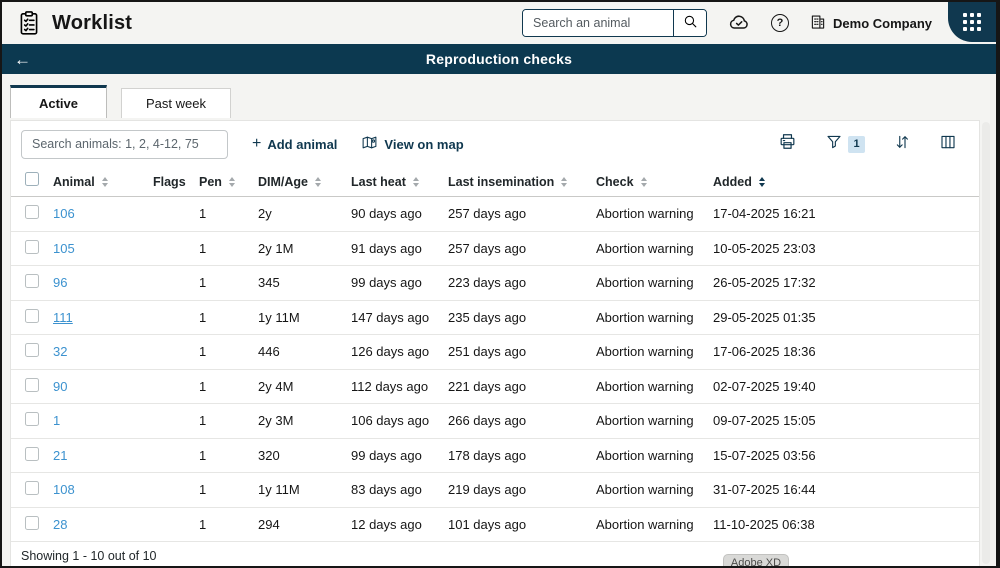  What do you see at coordinates (386, 214) in the screenshot?
I see `last-heat-cell: 90 days ago` at bounding box center [386, 214].